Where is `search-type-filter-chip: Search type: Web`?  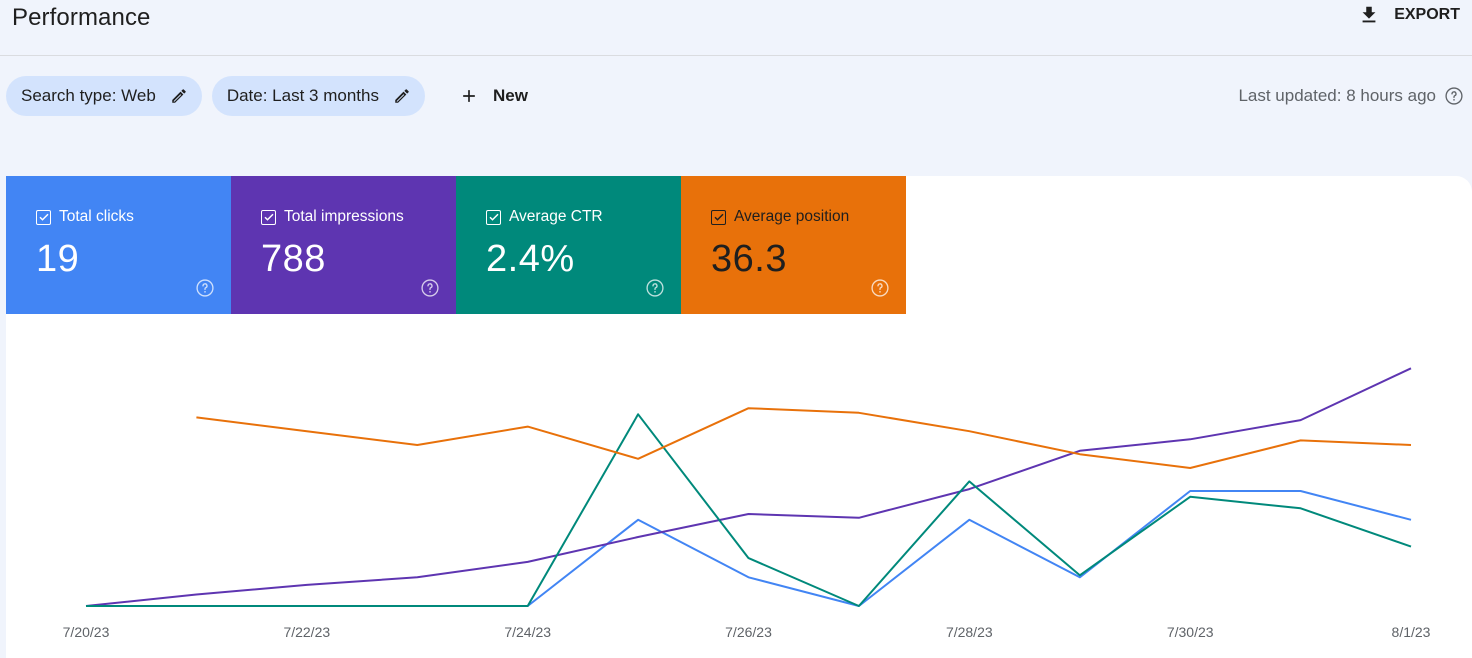
search-type-filter-chip: Search type: Web is located at coordinates (104, 96).